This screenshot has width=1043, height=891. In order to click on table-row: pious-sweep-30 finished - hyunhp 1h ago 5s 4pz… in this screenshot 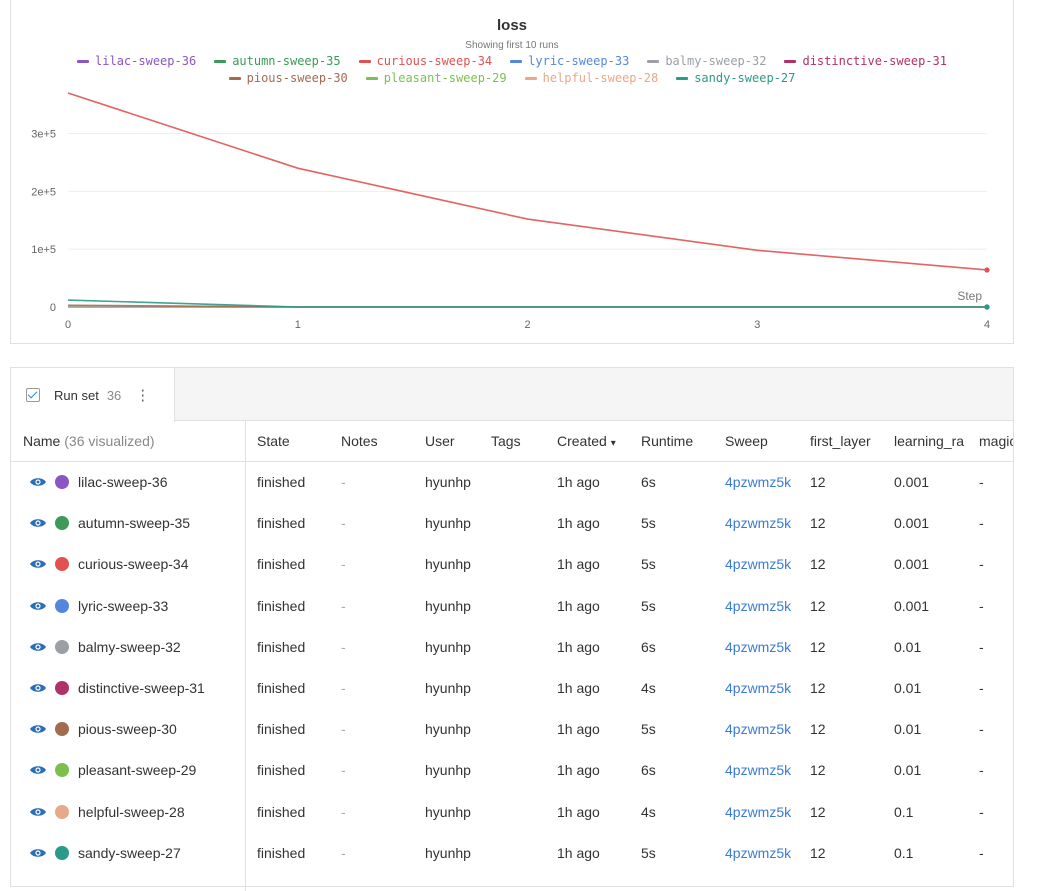, I will do `click(512, 729)`.